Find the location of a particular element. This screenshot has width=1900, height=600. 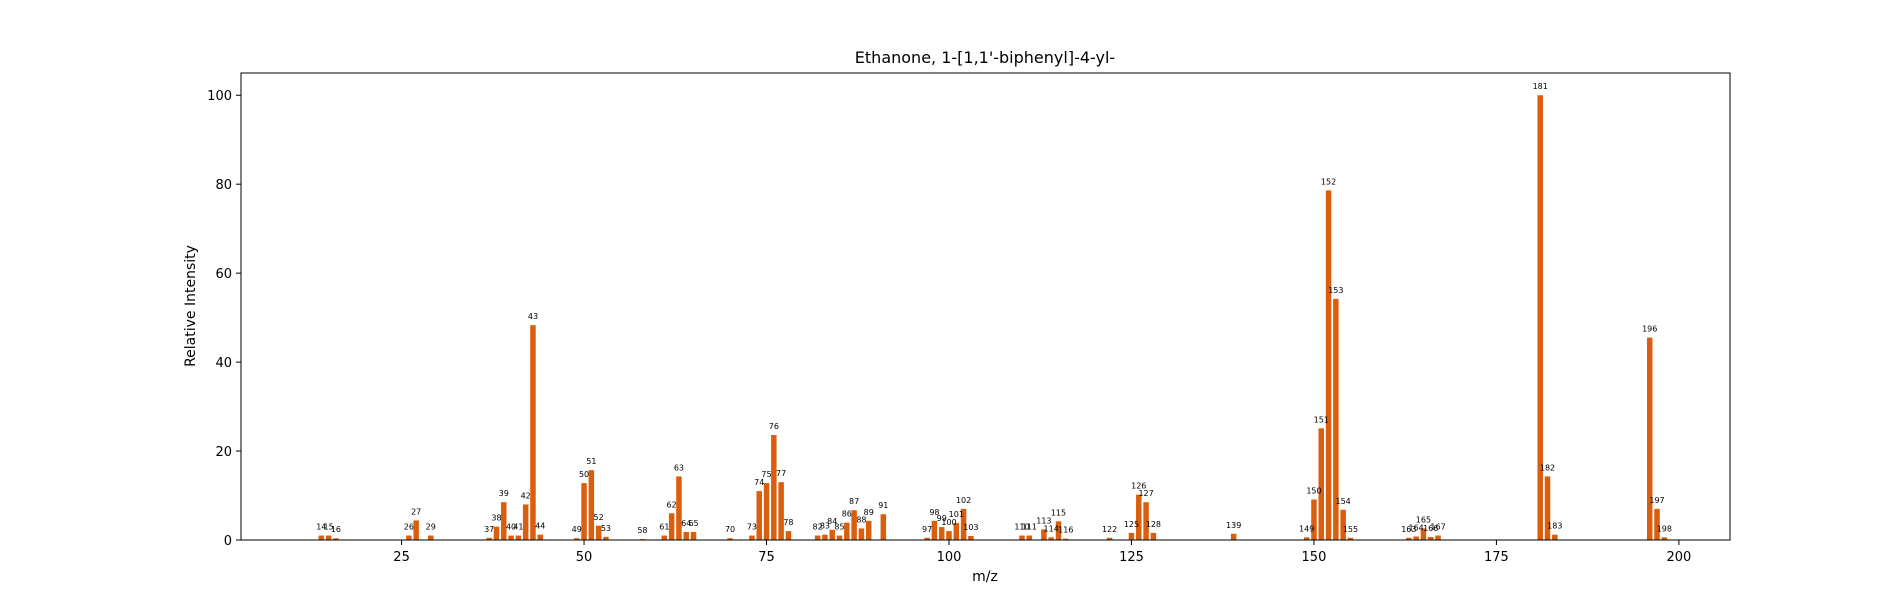

peak-label: 115 is located at coordinates (1058, 512).